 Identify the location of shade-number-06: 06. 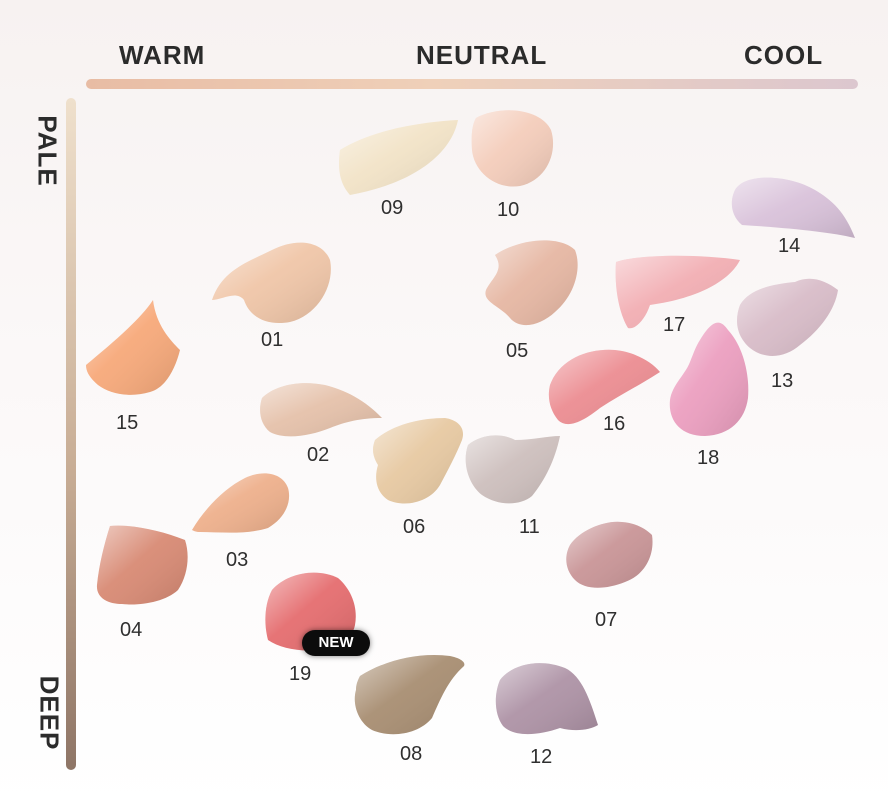
(414, 527).